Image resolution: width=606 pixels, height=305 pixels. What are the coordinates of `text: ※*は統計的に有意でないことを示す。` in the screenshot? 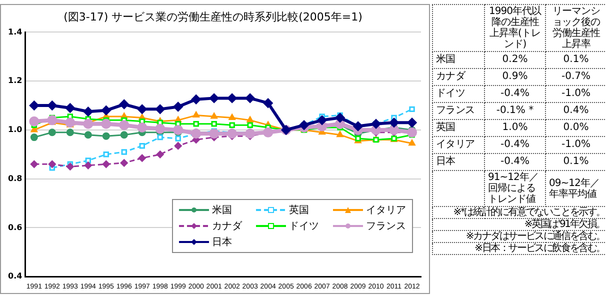 It's located at (519, 212).